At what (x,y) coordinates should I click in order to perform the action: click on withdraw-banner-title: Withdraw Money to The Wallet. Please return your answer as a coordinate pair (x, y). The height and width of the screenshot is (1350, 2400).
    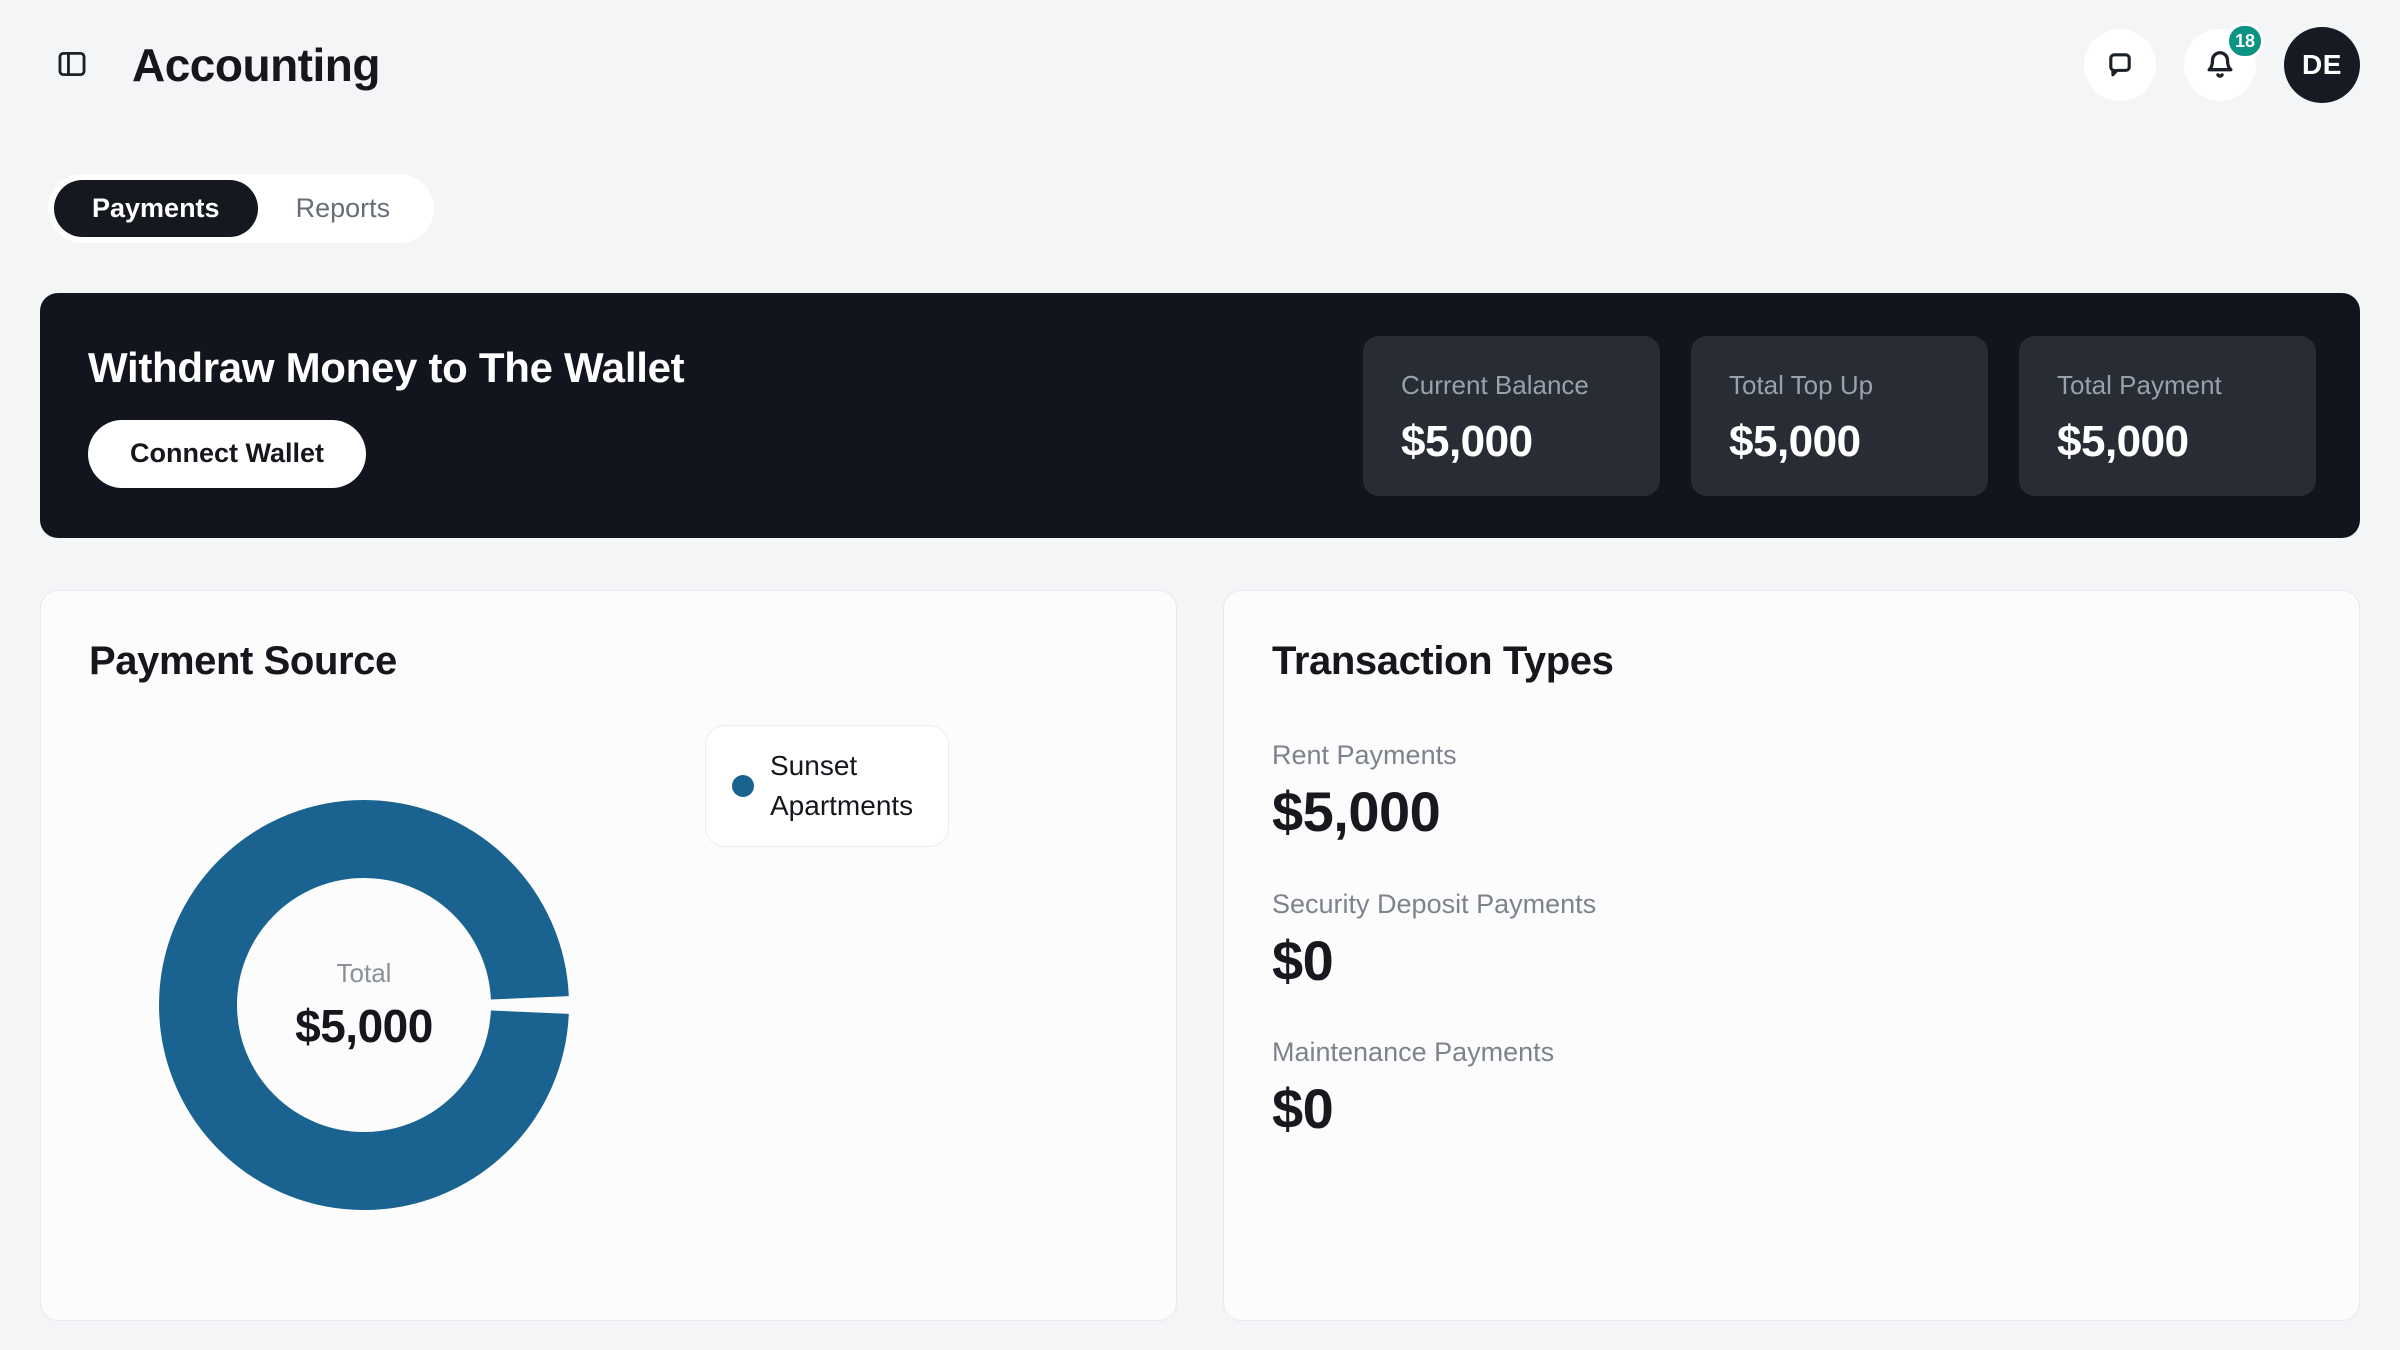
    Looking at the image, I should click on (386, 367).